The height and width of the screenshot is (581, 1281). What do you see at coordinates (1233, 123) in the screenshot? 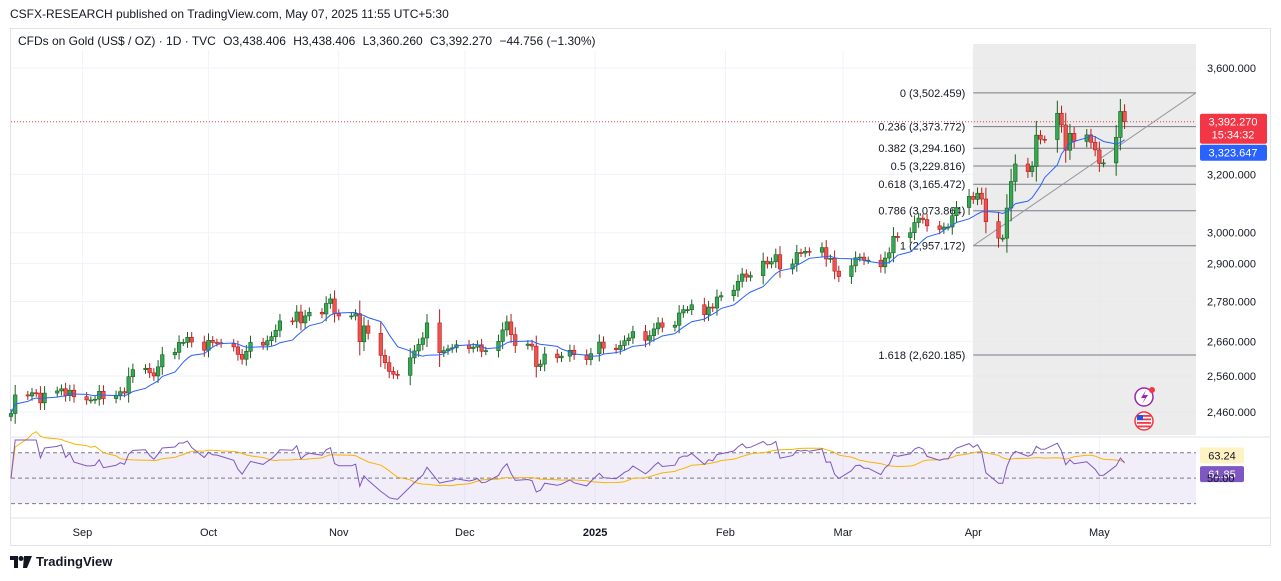
I see `price-tag-value: 3,392.270` at bounding box center [1233, 123].